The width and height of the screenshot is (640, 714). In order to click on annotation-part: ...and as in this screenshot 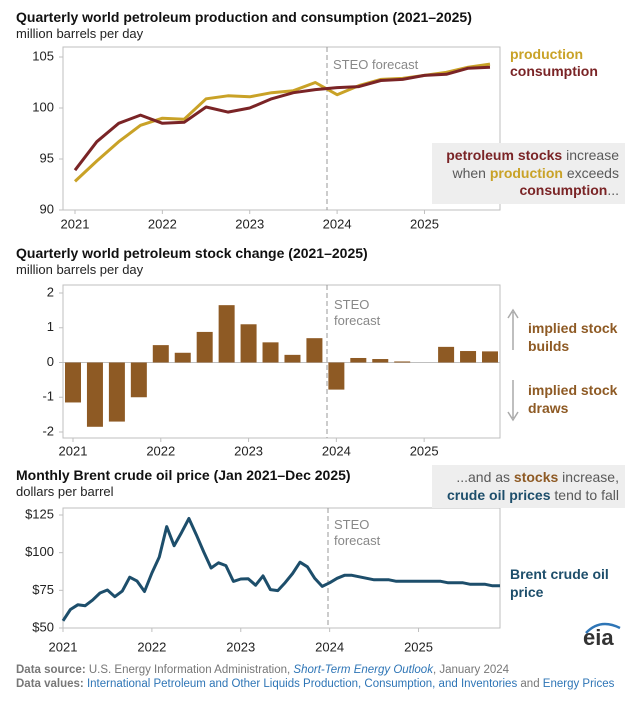, I will do `click(485, 477)`.